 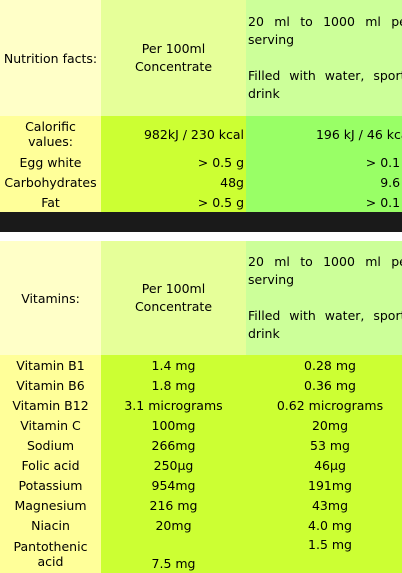 I want to click on serving-value: 191mg, so click(x=324, y=485).